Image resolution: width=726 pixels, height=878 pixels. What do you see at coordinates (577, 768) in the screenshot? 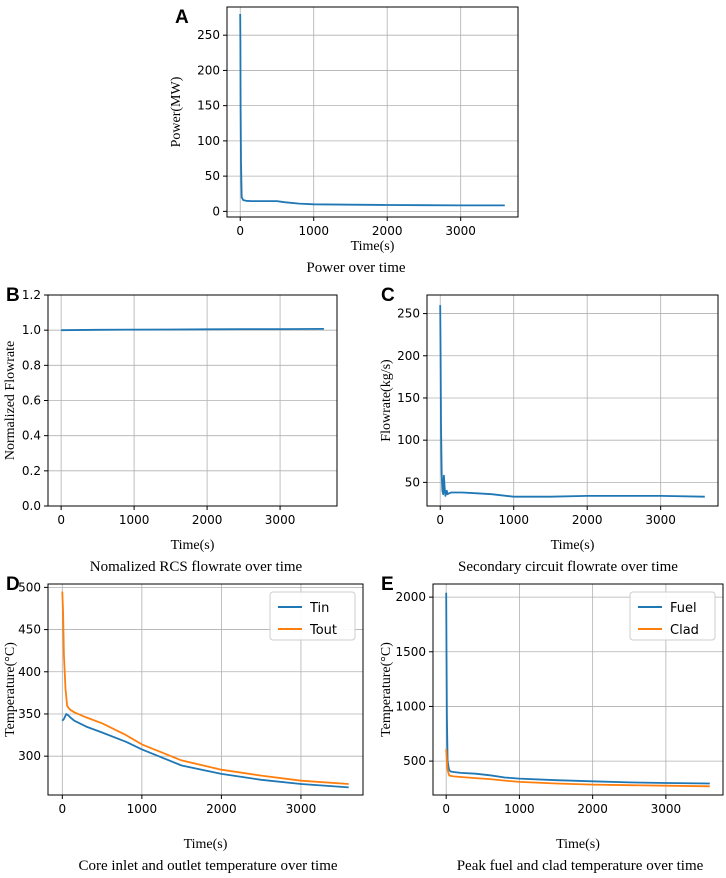
I see `series-line-clad` at bounding box center [577, 768].